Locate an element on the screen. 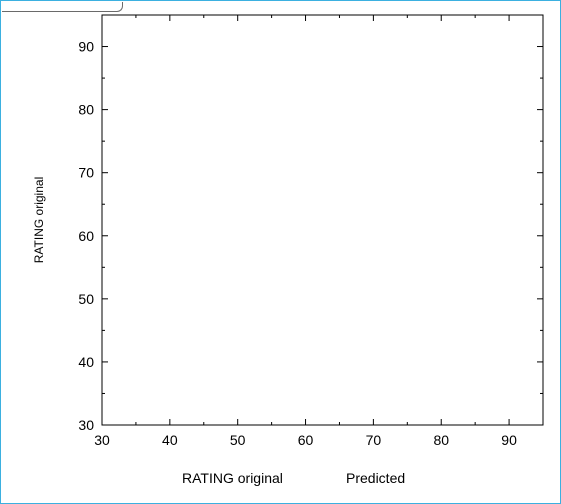  y-tick-label: 70 is located at coordinates (86, 173).